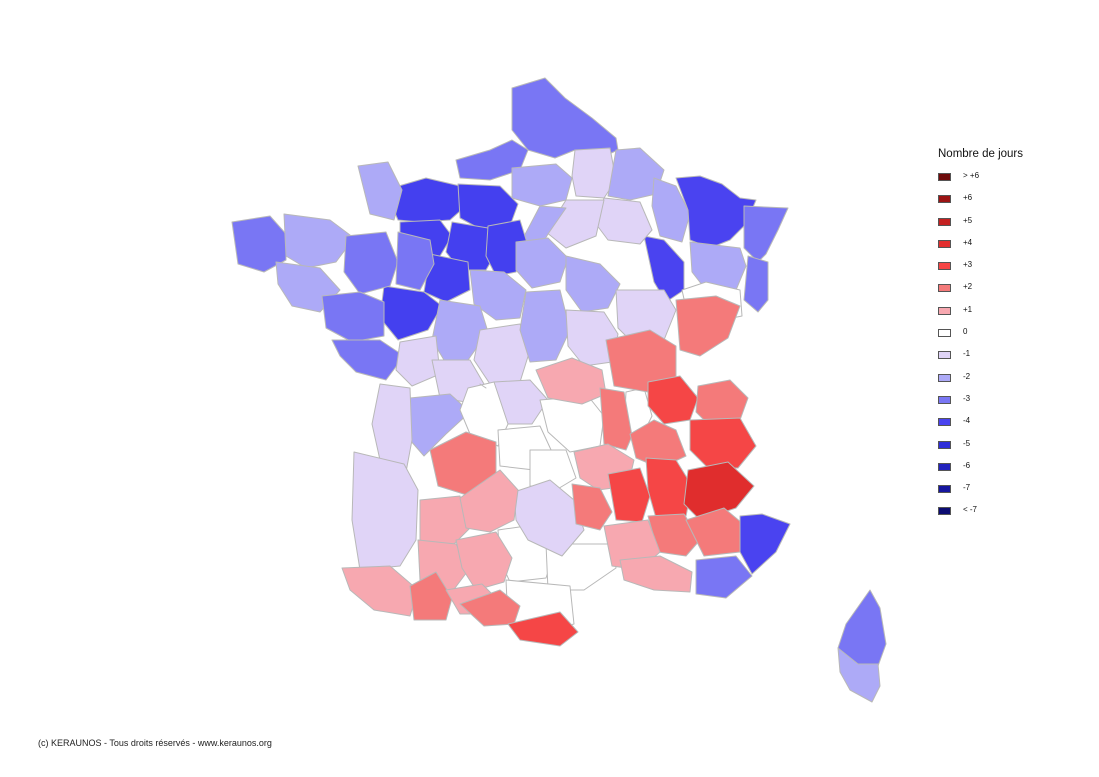 This screenshot has width=1099, height=777. Describe the element at coordinates (968, 309) in the screenshot. I see `legend-label: +1` at that location.